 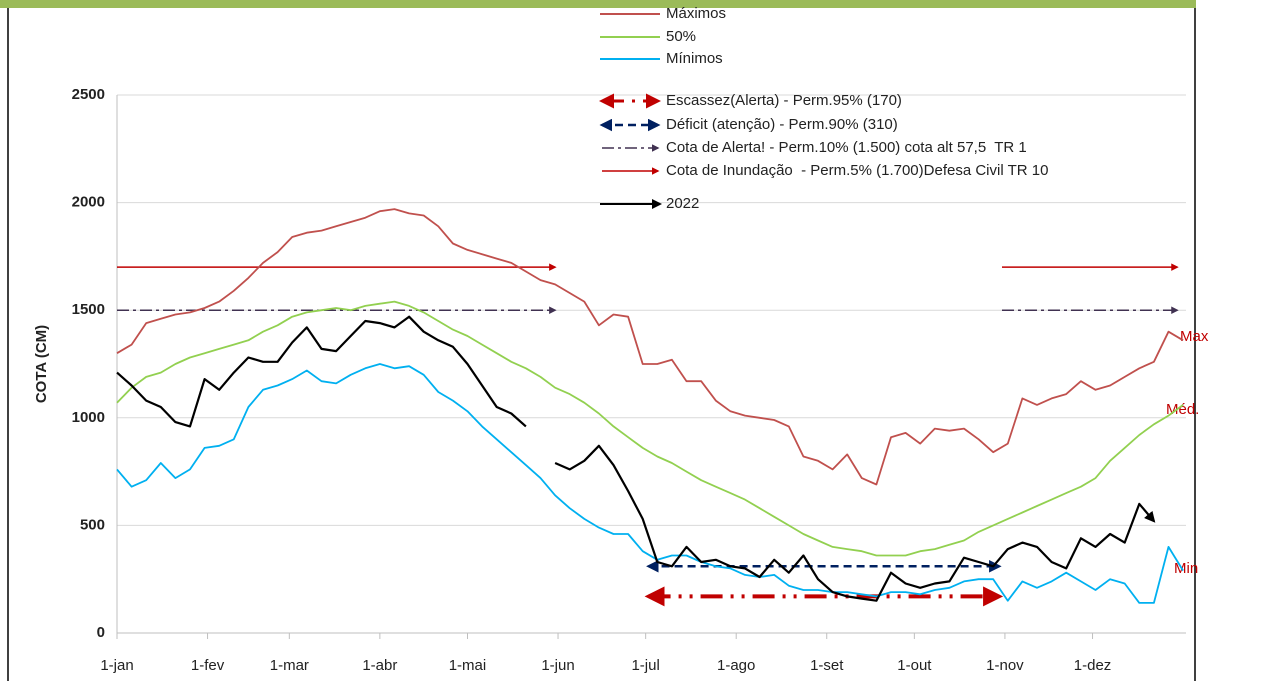 I want to click on x-tick-label: 1-jan, so click(x=116, y=665).